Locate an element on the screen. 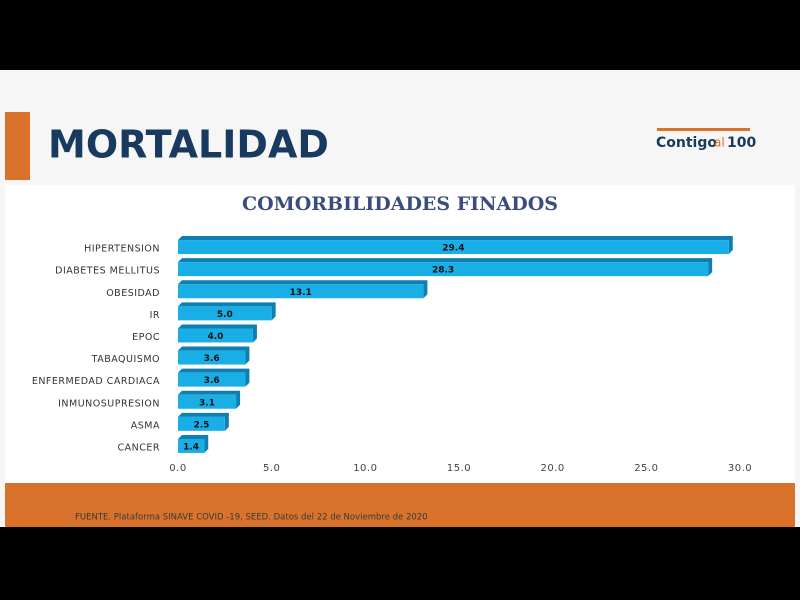  y-tick-label: OBESIDAD is located at coordinates (133, 293).